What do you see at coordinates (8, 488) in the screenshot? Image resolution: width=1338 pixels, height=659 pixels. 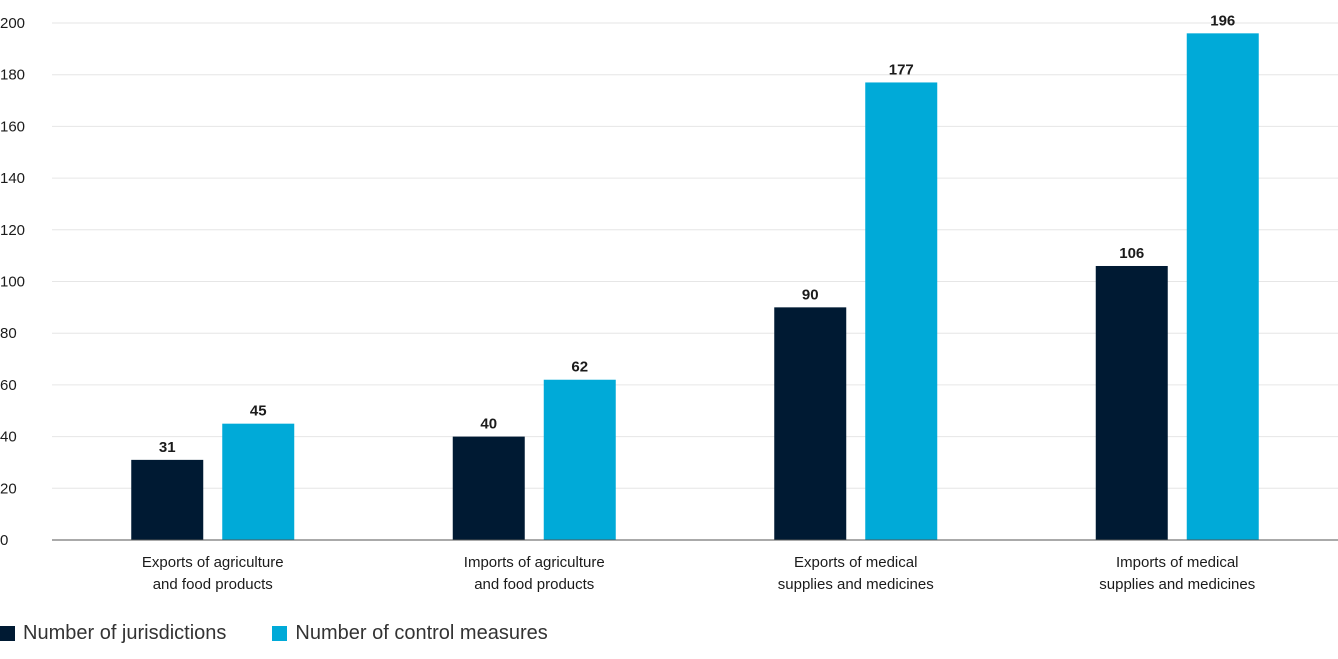 I see `y-tick-label: 20` at bounding box center [8, 488].